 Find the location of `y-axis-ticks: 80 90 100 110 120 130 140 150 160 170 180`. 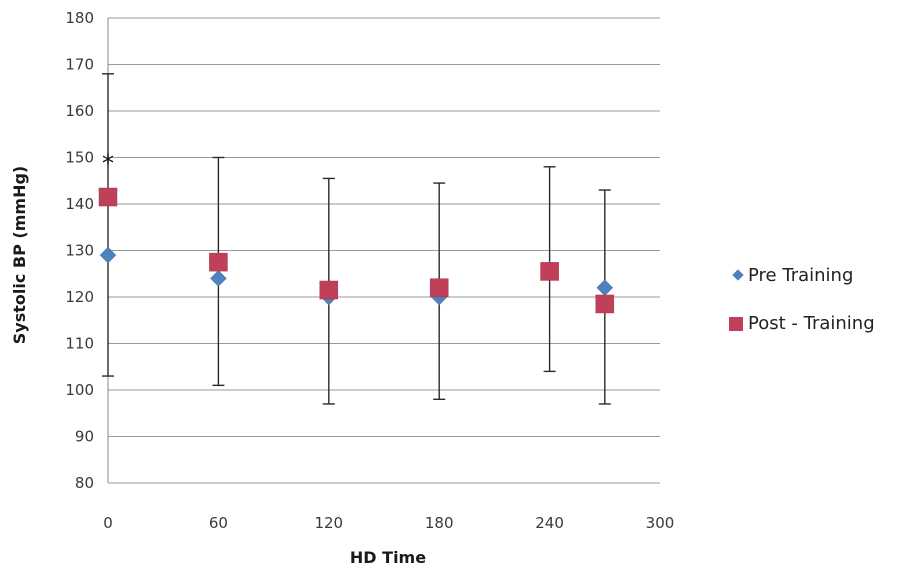

y-axis-ticks: 80 90 100 110 120 130 140 150 160 170 180 is located at coordinates (79, 250).